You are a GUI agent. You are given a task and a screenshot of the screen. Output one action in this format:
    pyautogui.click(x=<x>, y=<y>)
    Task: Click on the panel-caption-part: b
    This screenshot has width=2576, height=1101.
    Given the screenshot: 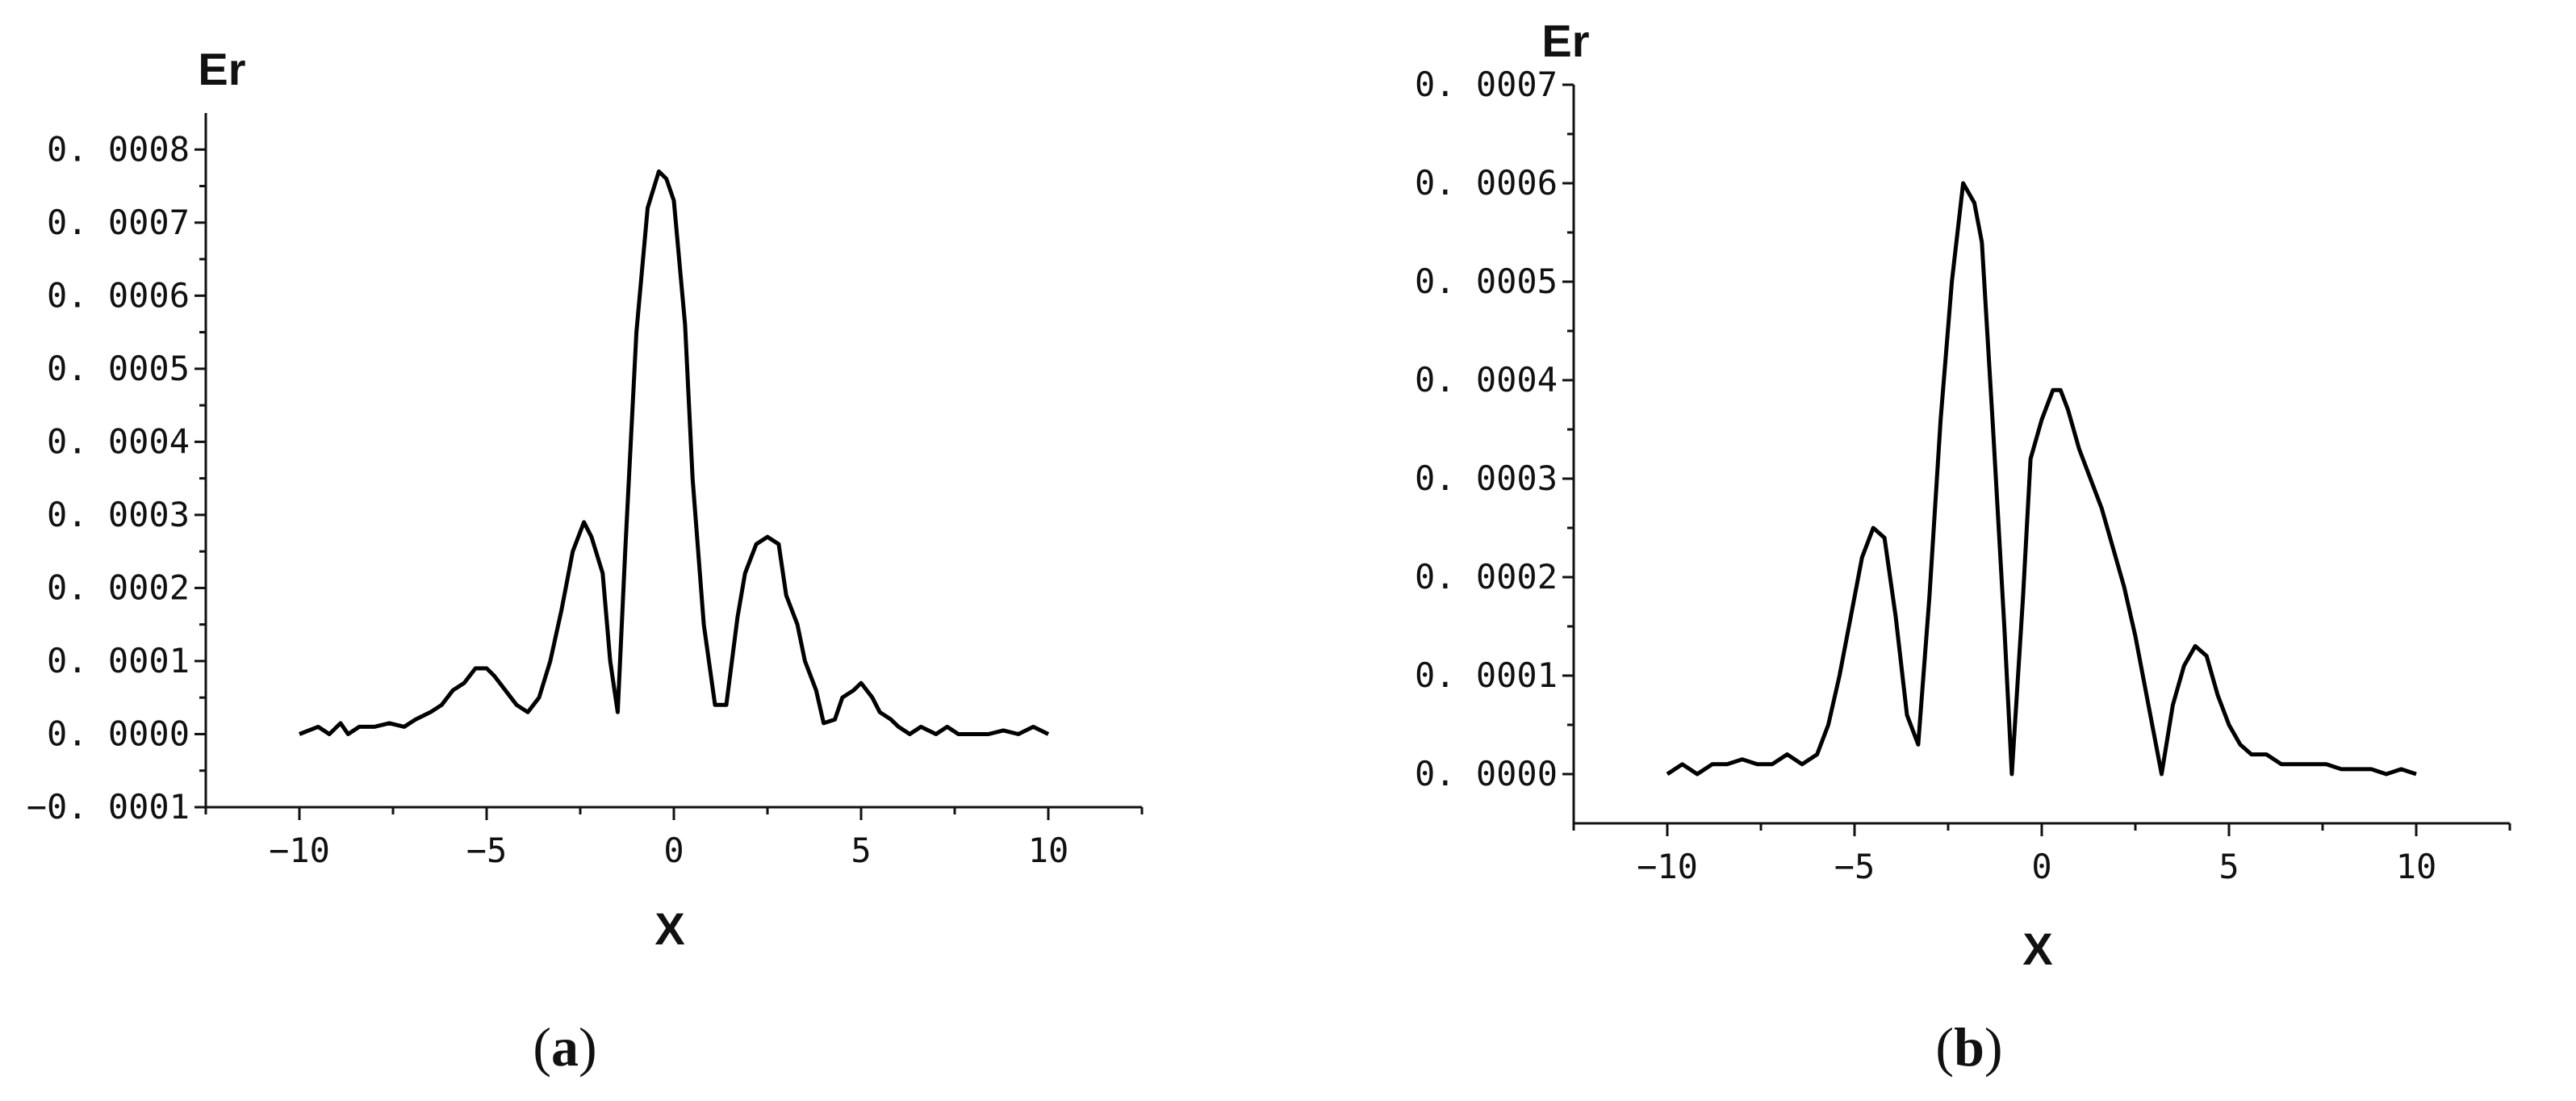 What is the action you would take?
    pyautogui.click(x=1969, y=1047)
    